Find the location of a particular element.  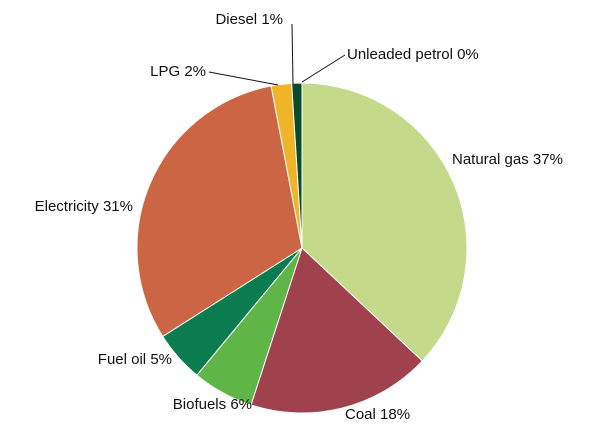

slice-label: Electricity 31% is located at coordinates (84, 206).